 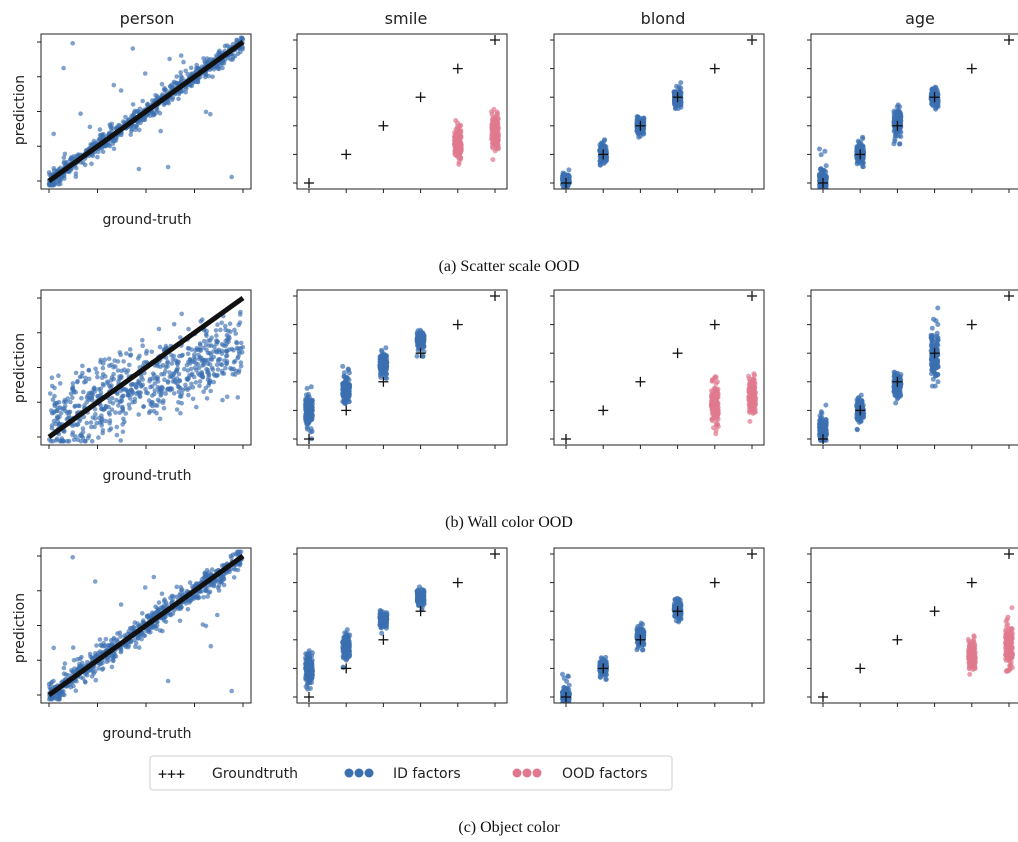 I want to click on groundtruth-diagonal, so click(x=146, y=111).